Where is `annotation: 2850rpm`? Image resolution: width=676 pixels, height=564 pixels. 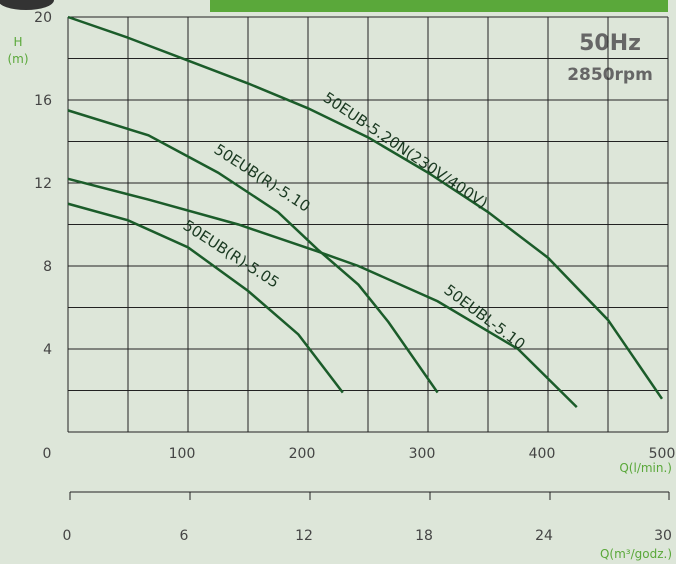 annotation: 2850rpm is located at coordinates (610, 75).